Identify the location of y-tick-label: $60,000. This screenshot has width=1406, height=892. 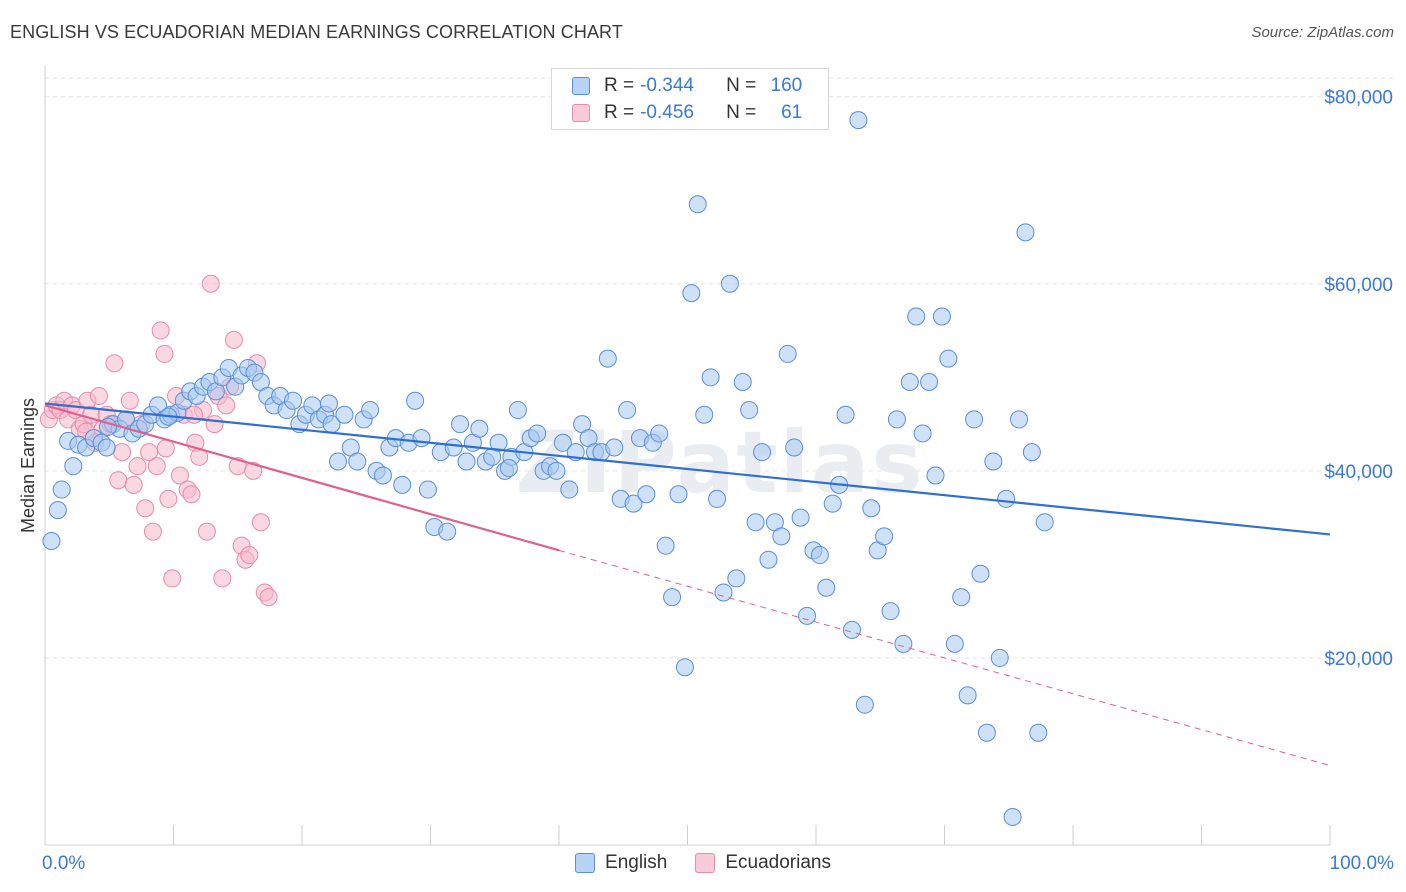
(1358, 285).